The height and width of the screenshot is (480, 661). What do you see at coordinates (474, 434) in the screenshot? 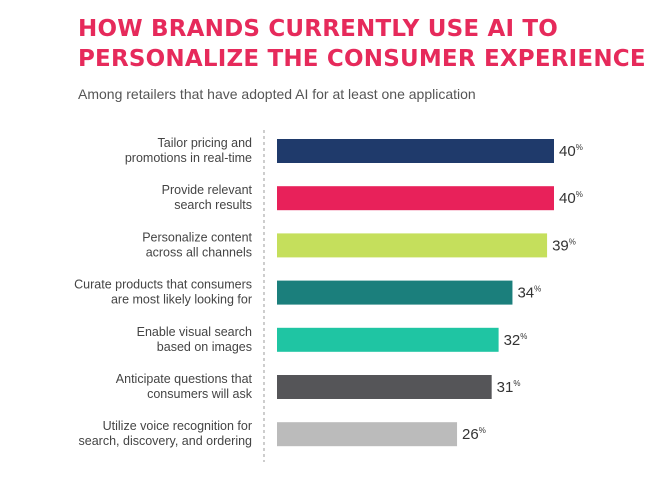
I see `data-label: 26%` at bounding box center [474, 434].